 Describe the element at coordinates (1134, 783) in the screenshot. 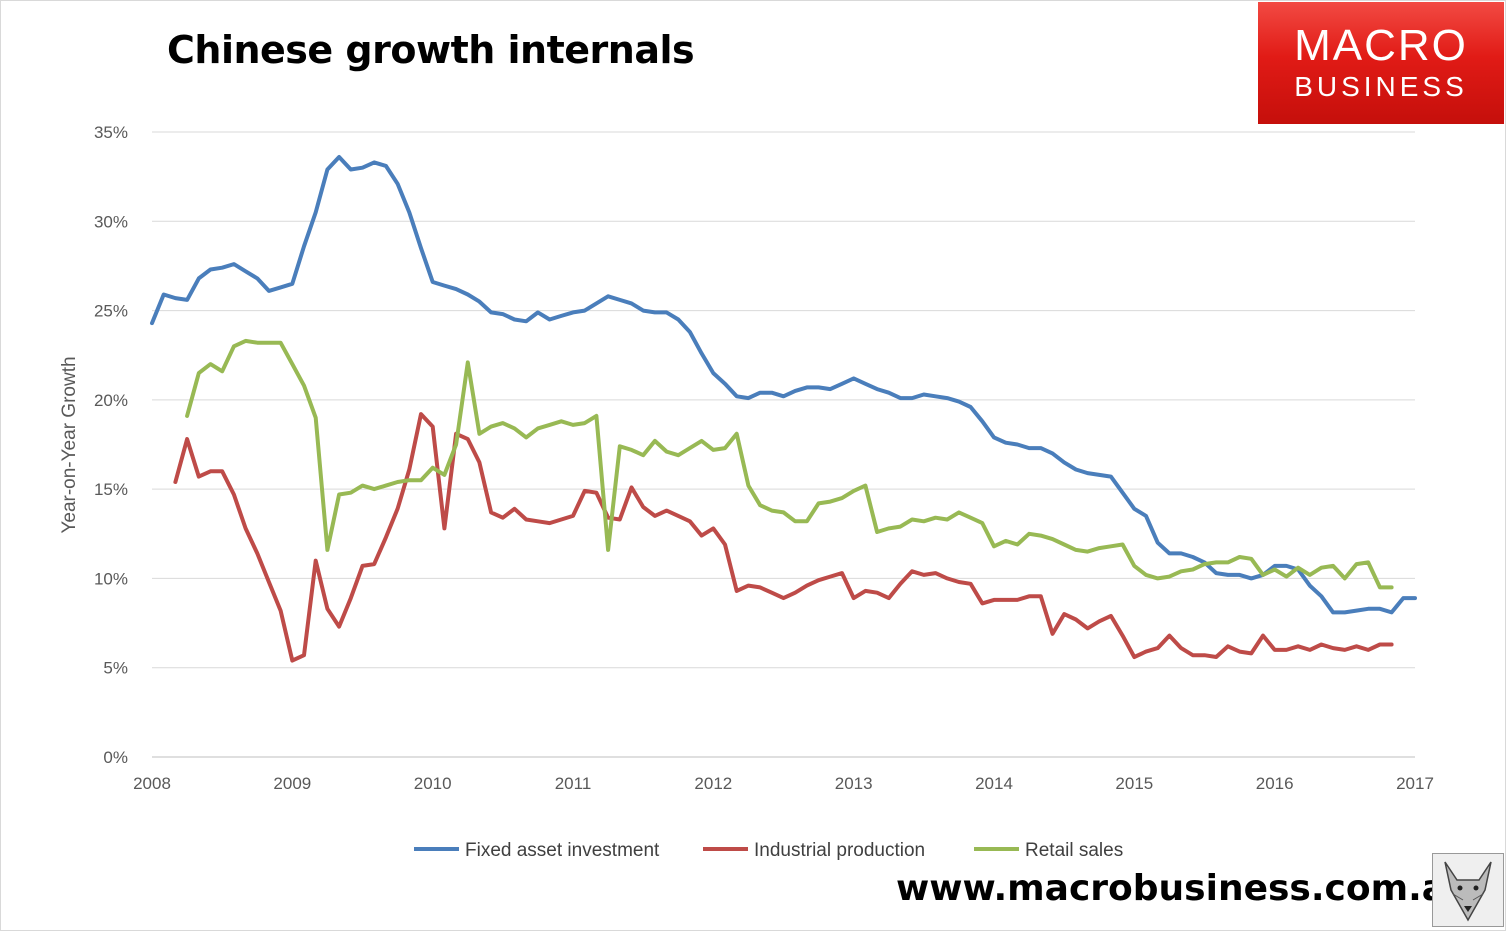

I see `x-tick-label: 2015` at that location.